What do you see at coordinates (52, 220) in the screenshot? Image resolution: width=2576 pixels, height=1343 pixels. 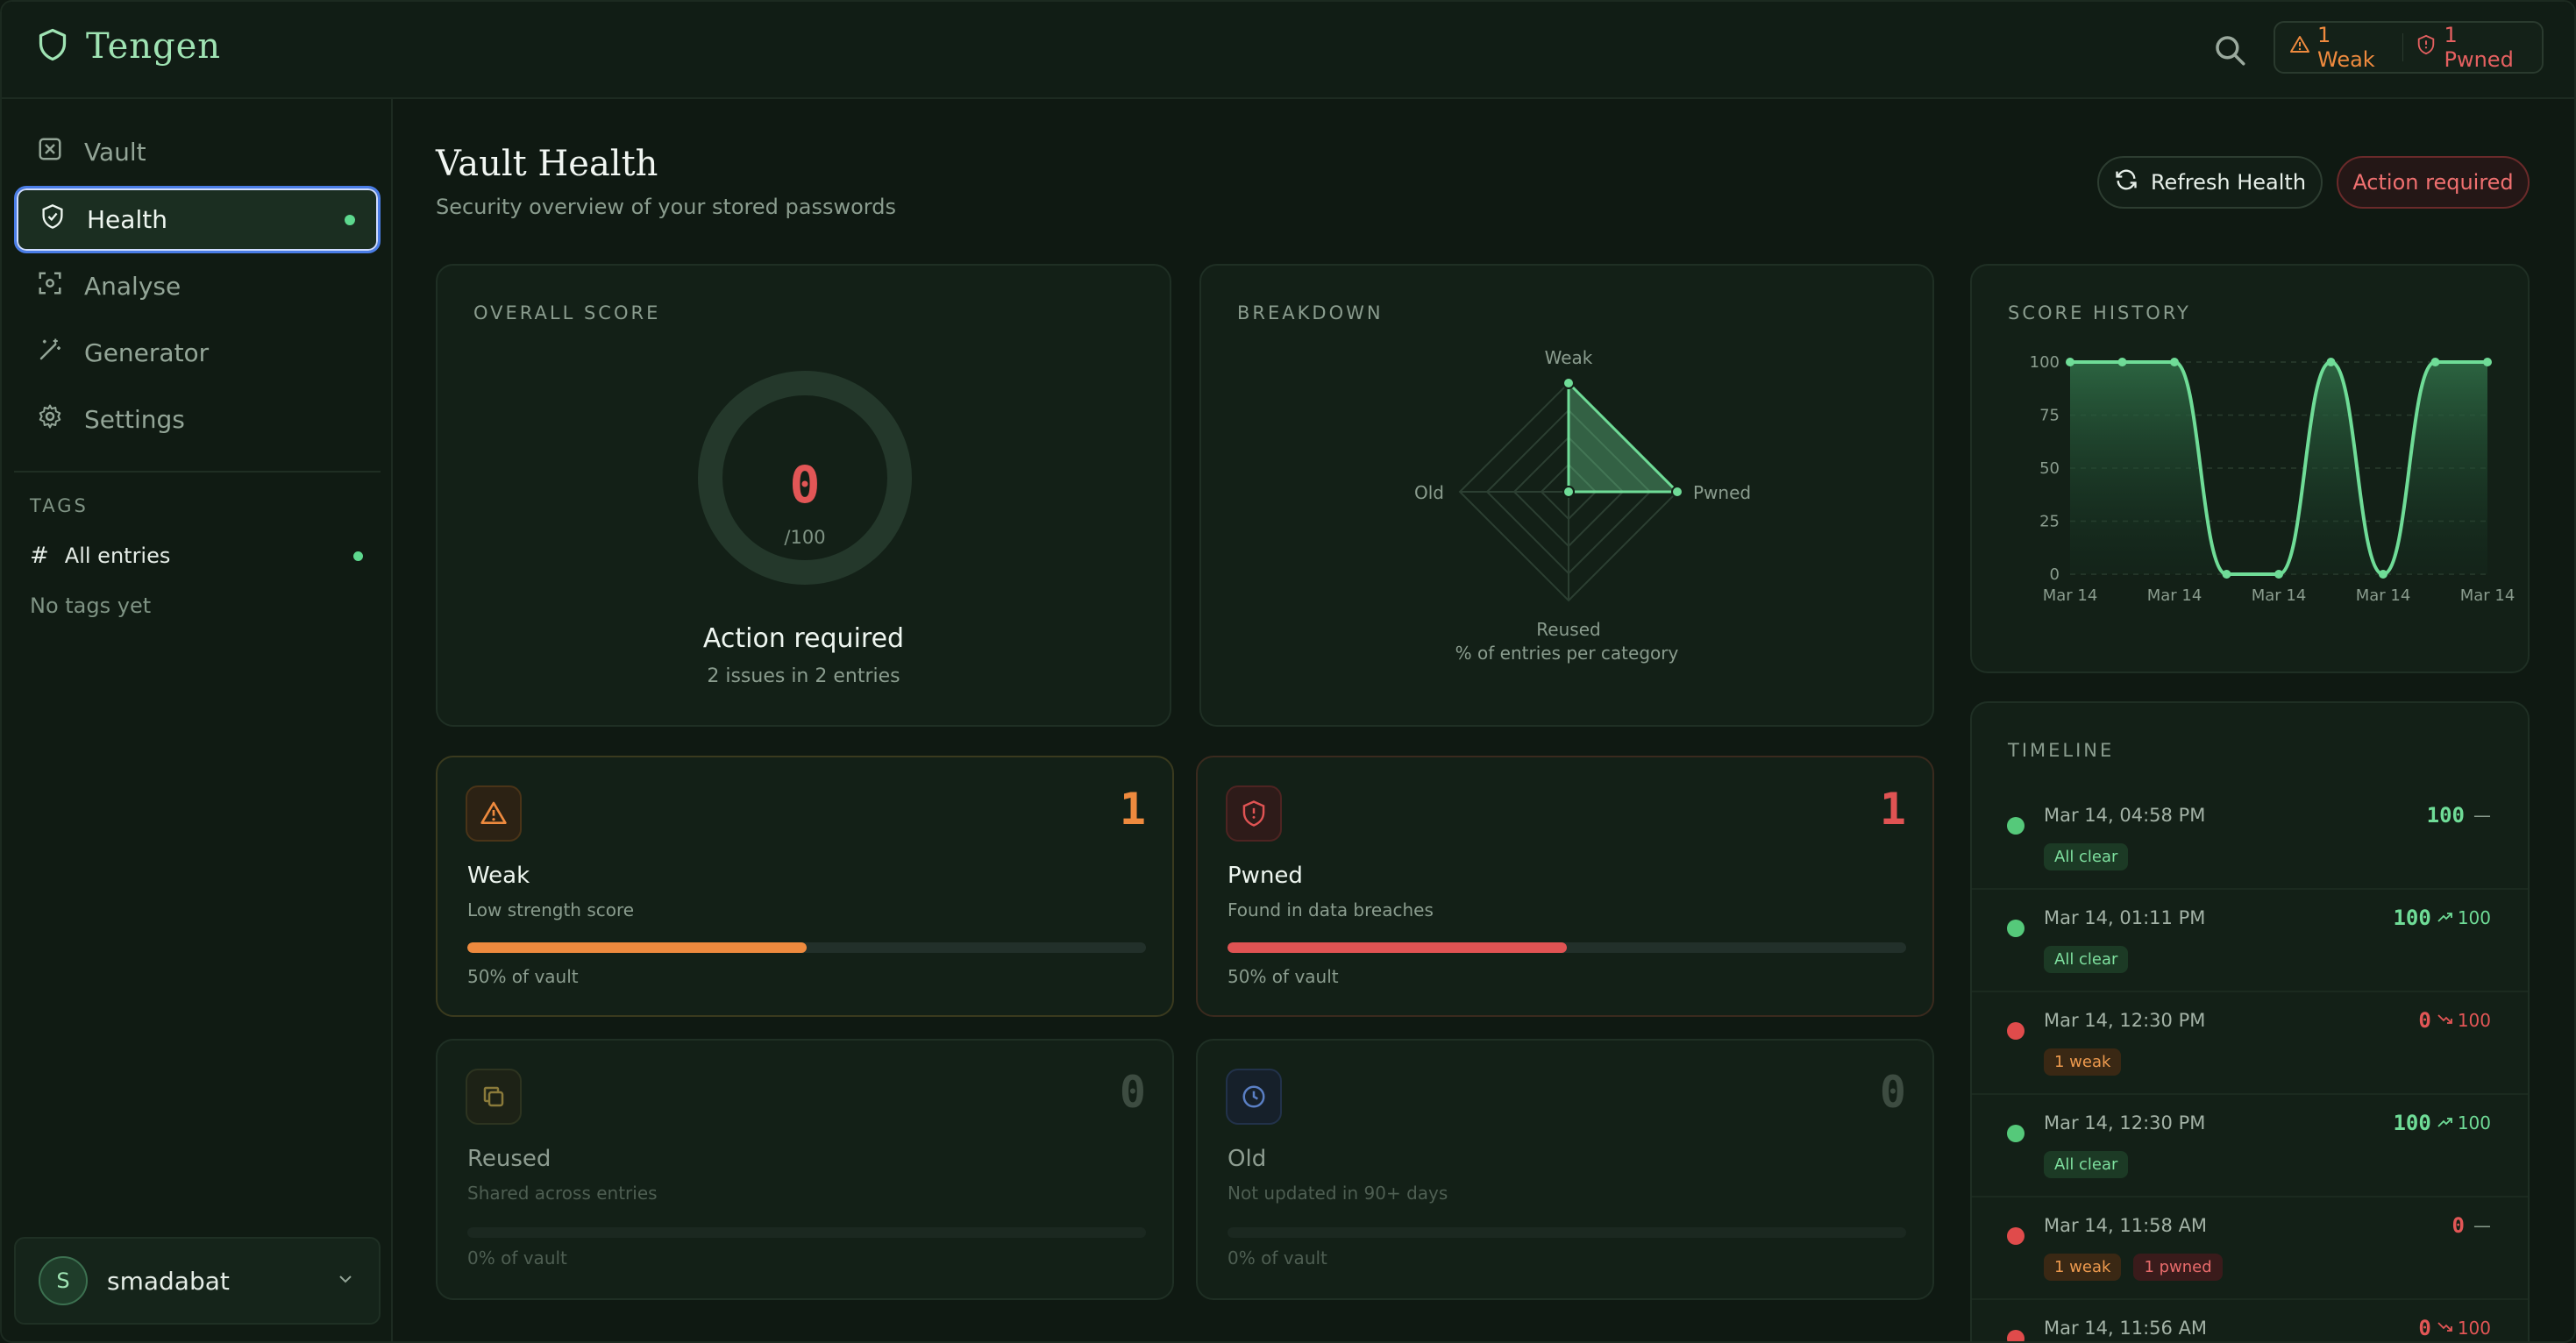 I see `shield-check-icon` at bounding box center [52, 220].